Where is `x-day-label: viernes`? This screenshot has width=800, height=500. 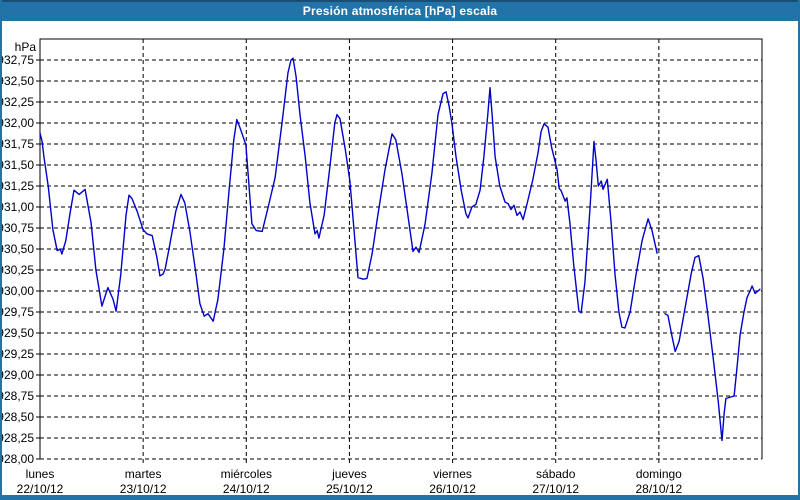
x-day-label: viernes is located at coordinates (452, 474).